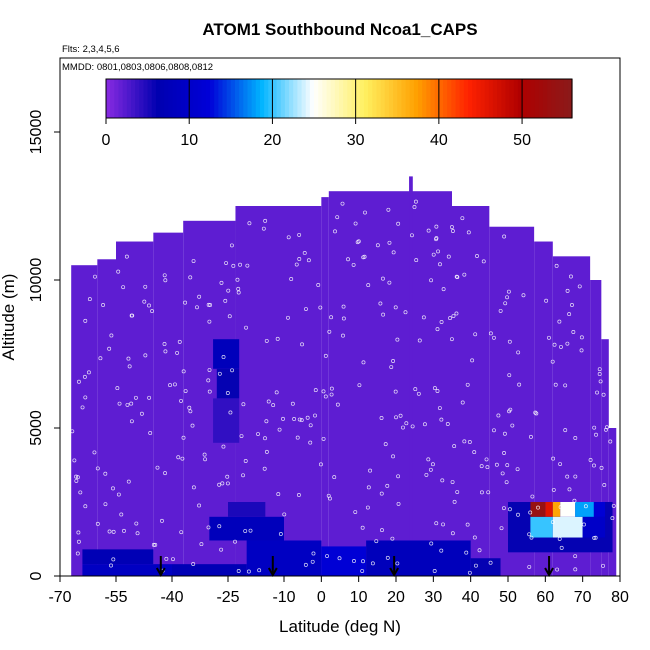 This screenshot has height=650, width=650. What do you see at coordinates (273, 140) in the screenshot?
I see `colorbar-tick-label: 20` at bounding box center [273, 140].